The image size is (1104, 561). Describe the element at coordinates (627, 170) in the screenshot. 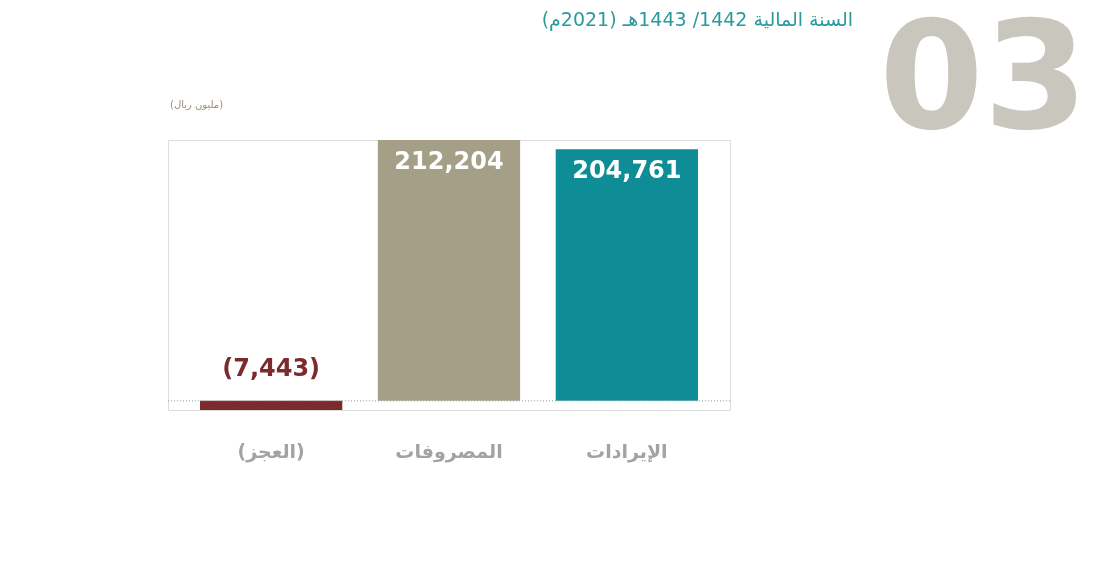

I see `data-label: 204,761` at that location.